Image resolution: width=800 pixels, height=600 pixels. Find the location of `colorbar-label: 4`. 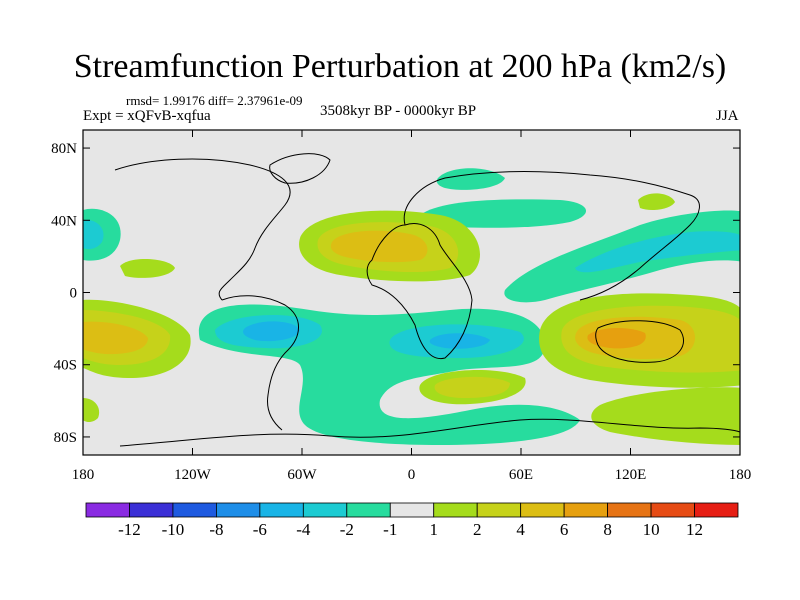

colorbar-label: 4 is located at coordinates (520, 529).